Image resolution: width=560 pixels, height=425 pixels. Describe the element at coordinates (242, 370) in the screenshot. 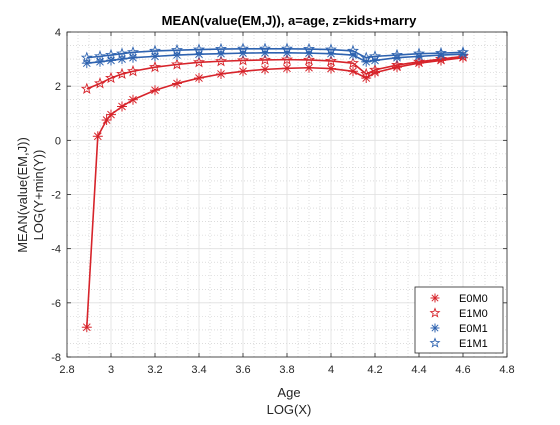

I see `x-tick-label: 3.6` at that location.